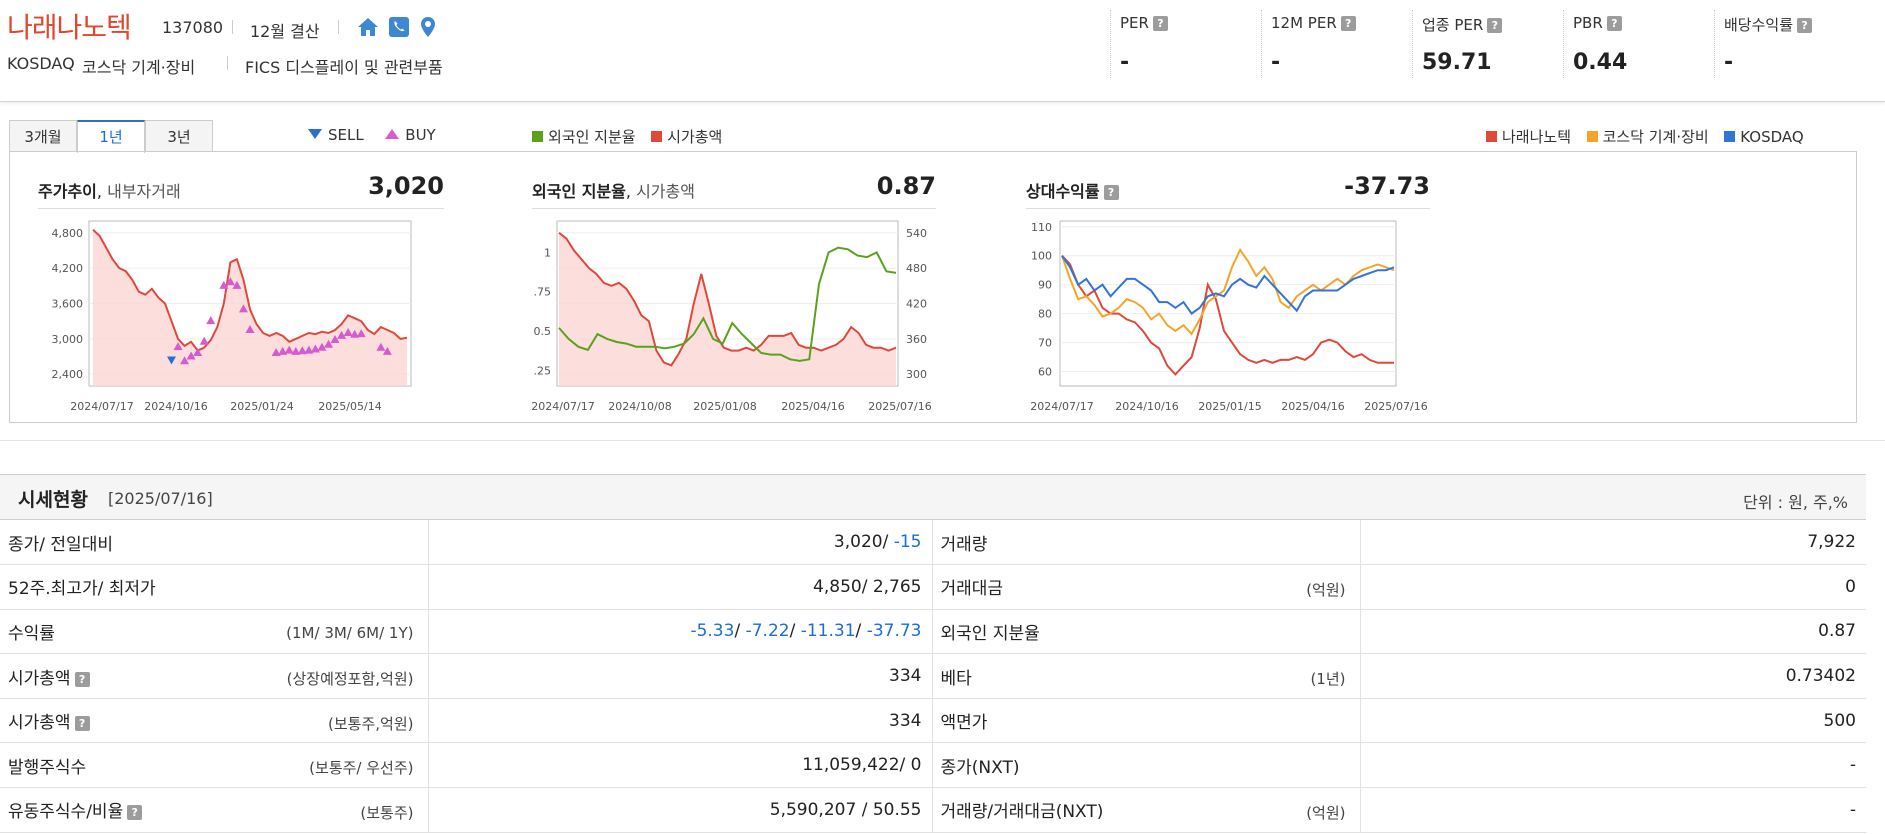 This screenshot has width=1885, height=834. What do you see at coordinates (727, 299) in the screenshot?
I see `market-cap-line` at bounding box center [727, 299].